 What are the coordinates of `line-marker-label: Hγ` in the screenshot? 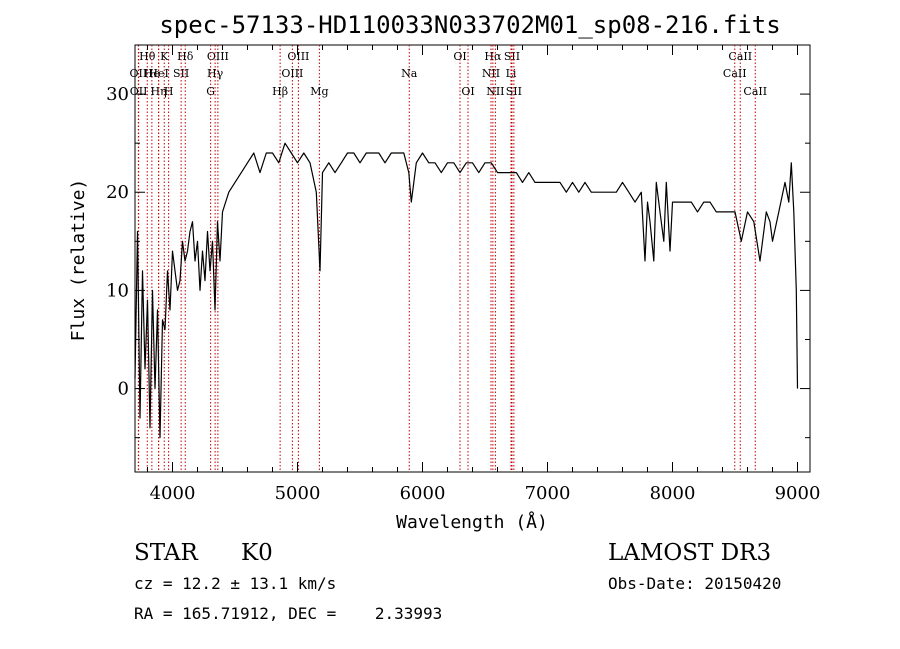 It's located at (215, 73).